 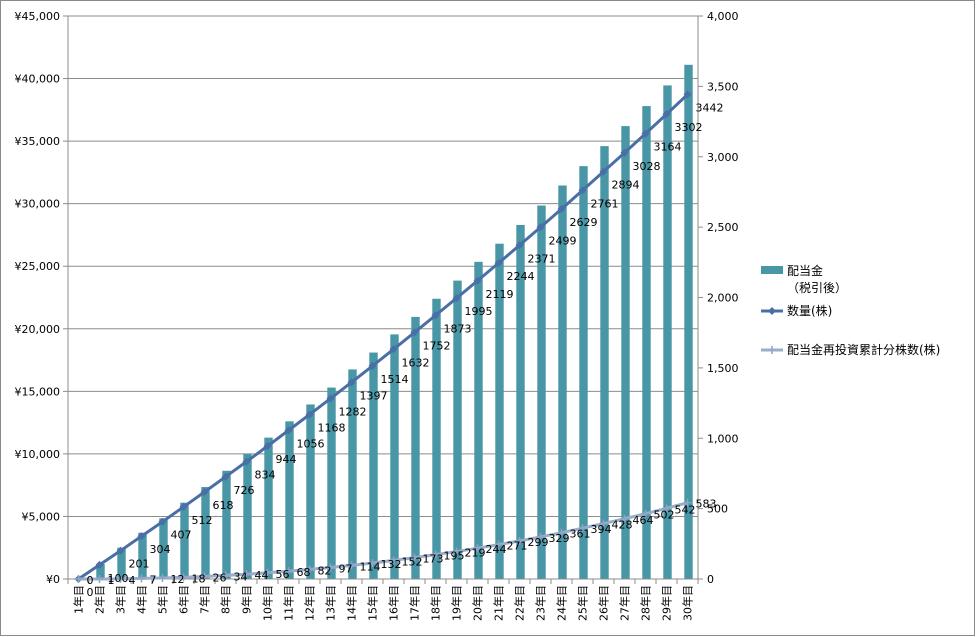 What do you see at coordinates (38, 391) in the screenshot?
I see `left-tick-label: ¥15,000` at bounding box center [38, 391].